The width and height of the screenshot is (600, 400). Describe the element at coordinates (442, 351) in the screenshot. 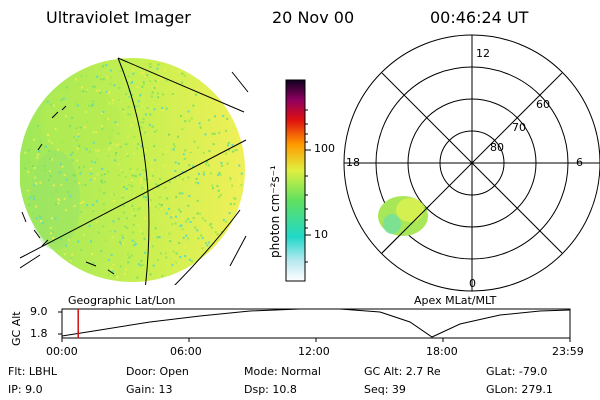

I see `orbit-xtick: 18:00` at that location.